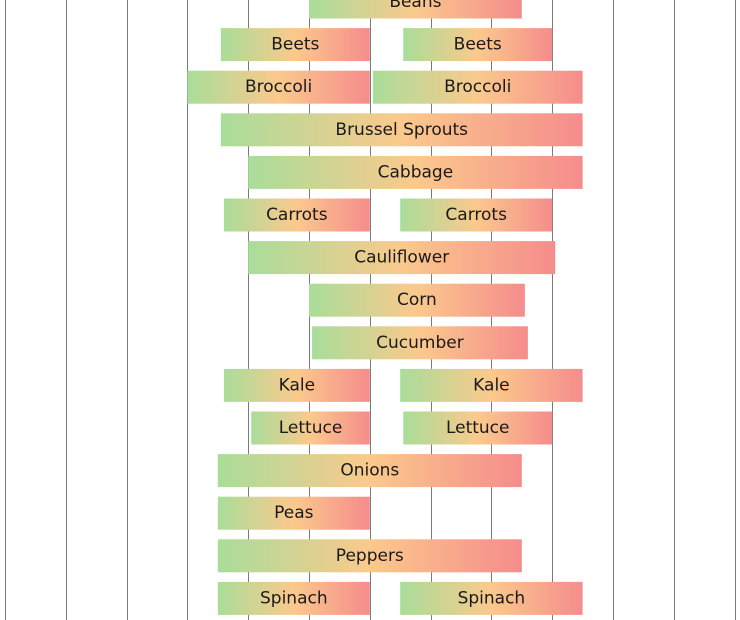 Image resolution: width=740 pixels, height=620 pixels. I want to click on bar-label-brussel-sprouts: Brussel Sprouts, so click(401, 130).